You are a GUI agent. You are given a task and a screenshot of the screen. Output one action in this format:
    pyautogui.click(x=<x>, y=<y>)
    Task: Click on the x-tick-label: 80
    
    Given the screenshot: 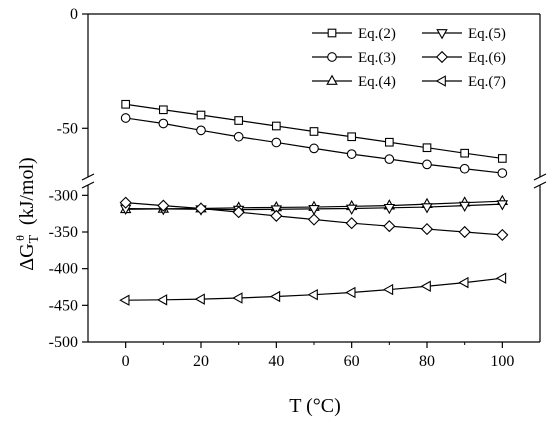 What is the action you would take?
    pyautogui.click(x=427, y=361)
    